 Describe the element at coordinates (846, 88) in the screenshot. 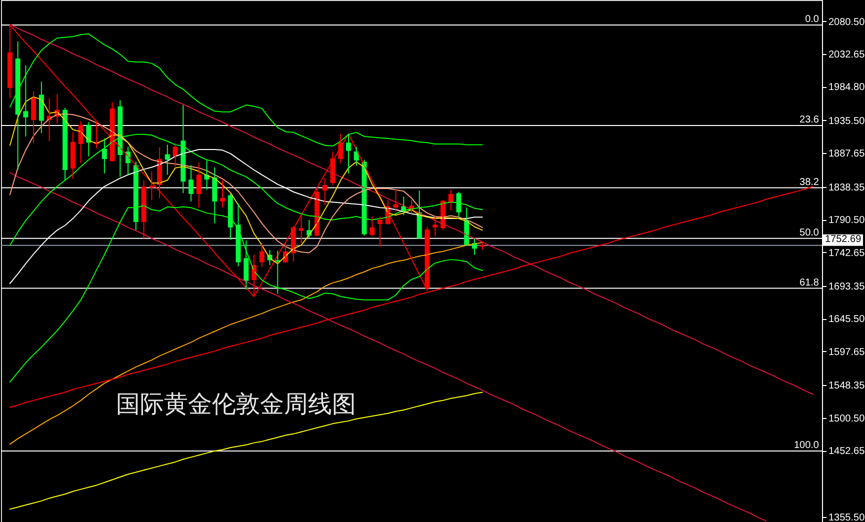

I see `y-tick-label: 1984.80` at that location.